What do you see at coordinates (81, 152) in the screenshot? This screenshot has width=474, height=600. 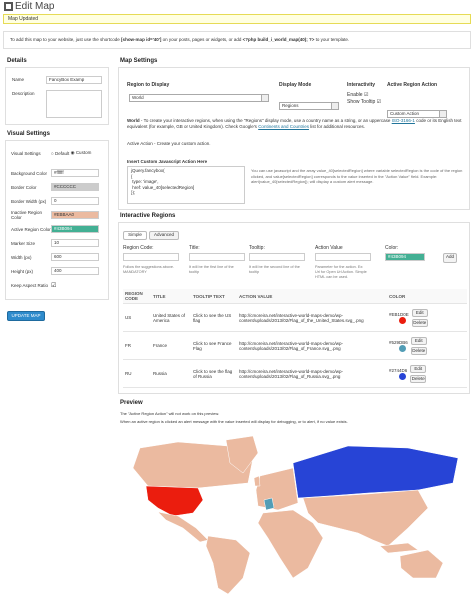 I see `radio-custom: ◉ Custom` at bounding box center [81, 152].